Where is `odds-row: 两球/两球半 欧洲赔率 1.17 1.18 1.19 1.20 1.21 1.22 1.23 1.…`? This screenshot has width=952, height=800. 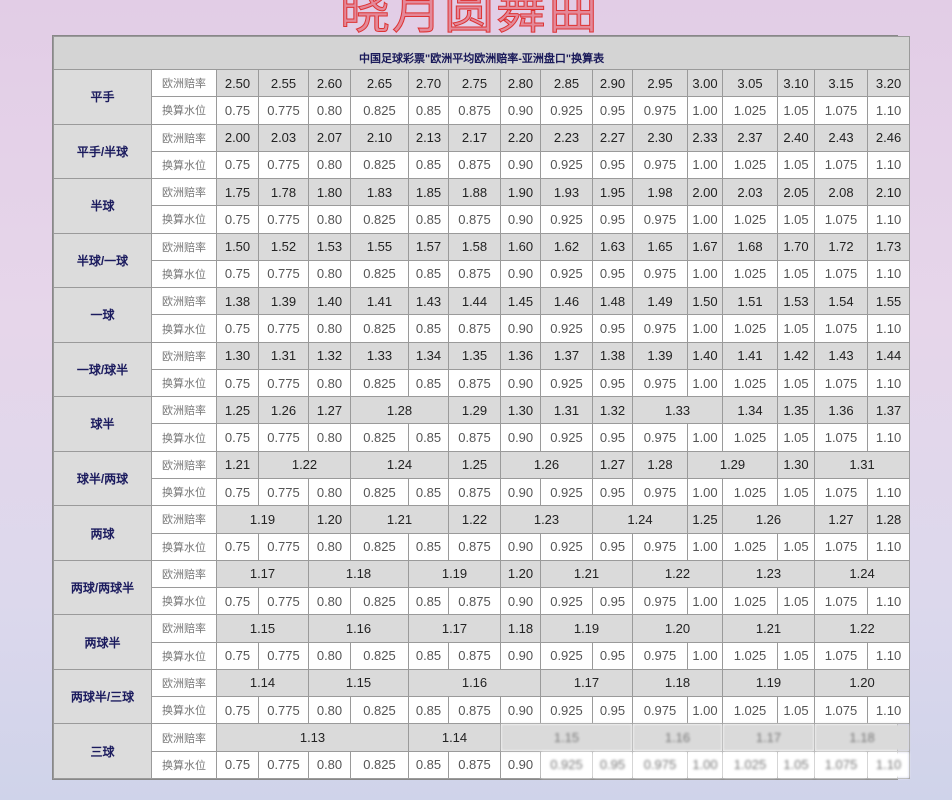 odds-row: 两球/两球半 欧洲赔率 1.17 1.18 1.19 1.20 1.21 1.22 1.23 1.… is located at coordinates (482, 587).